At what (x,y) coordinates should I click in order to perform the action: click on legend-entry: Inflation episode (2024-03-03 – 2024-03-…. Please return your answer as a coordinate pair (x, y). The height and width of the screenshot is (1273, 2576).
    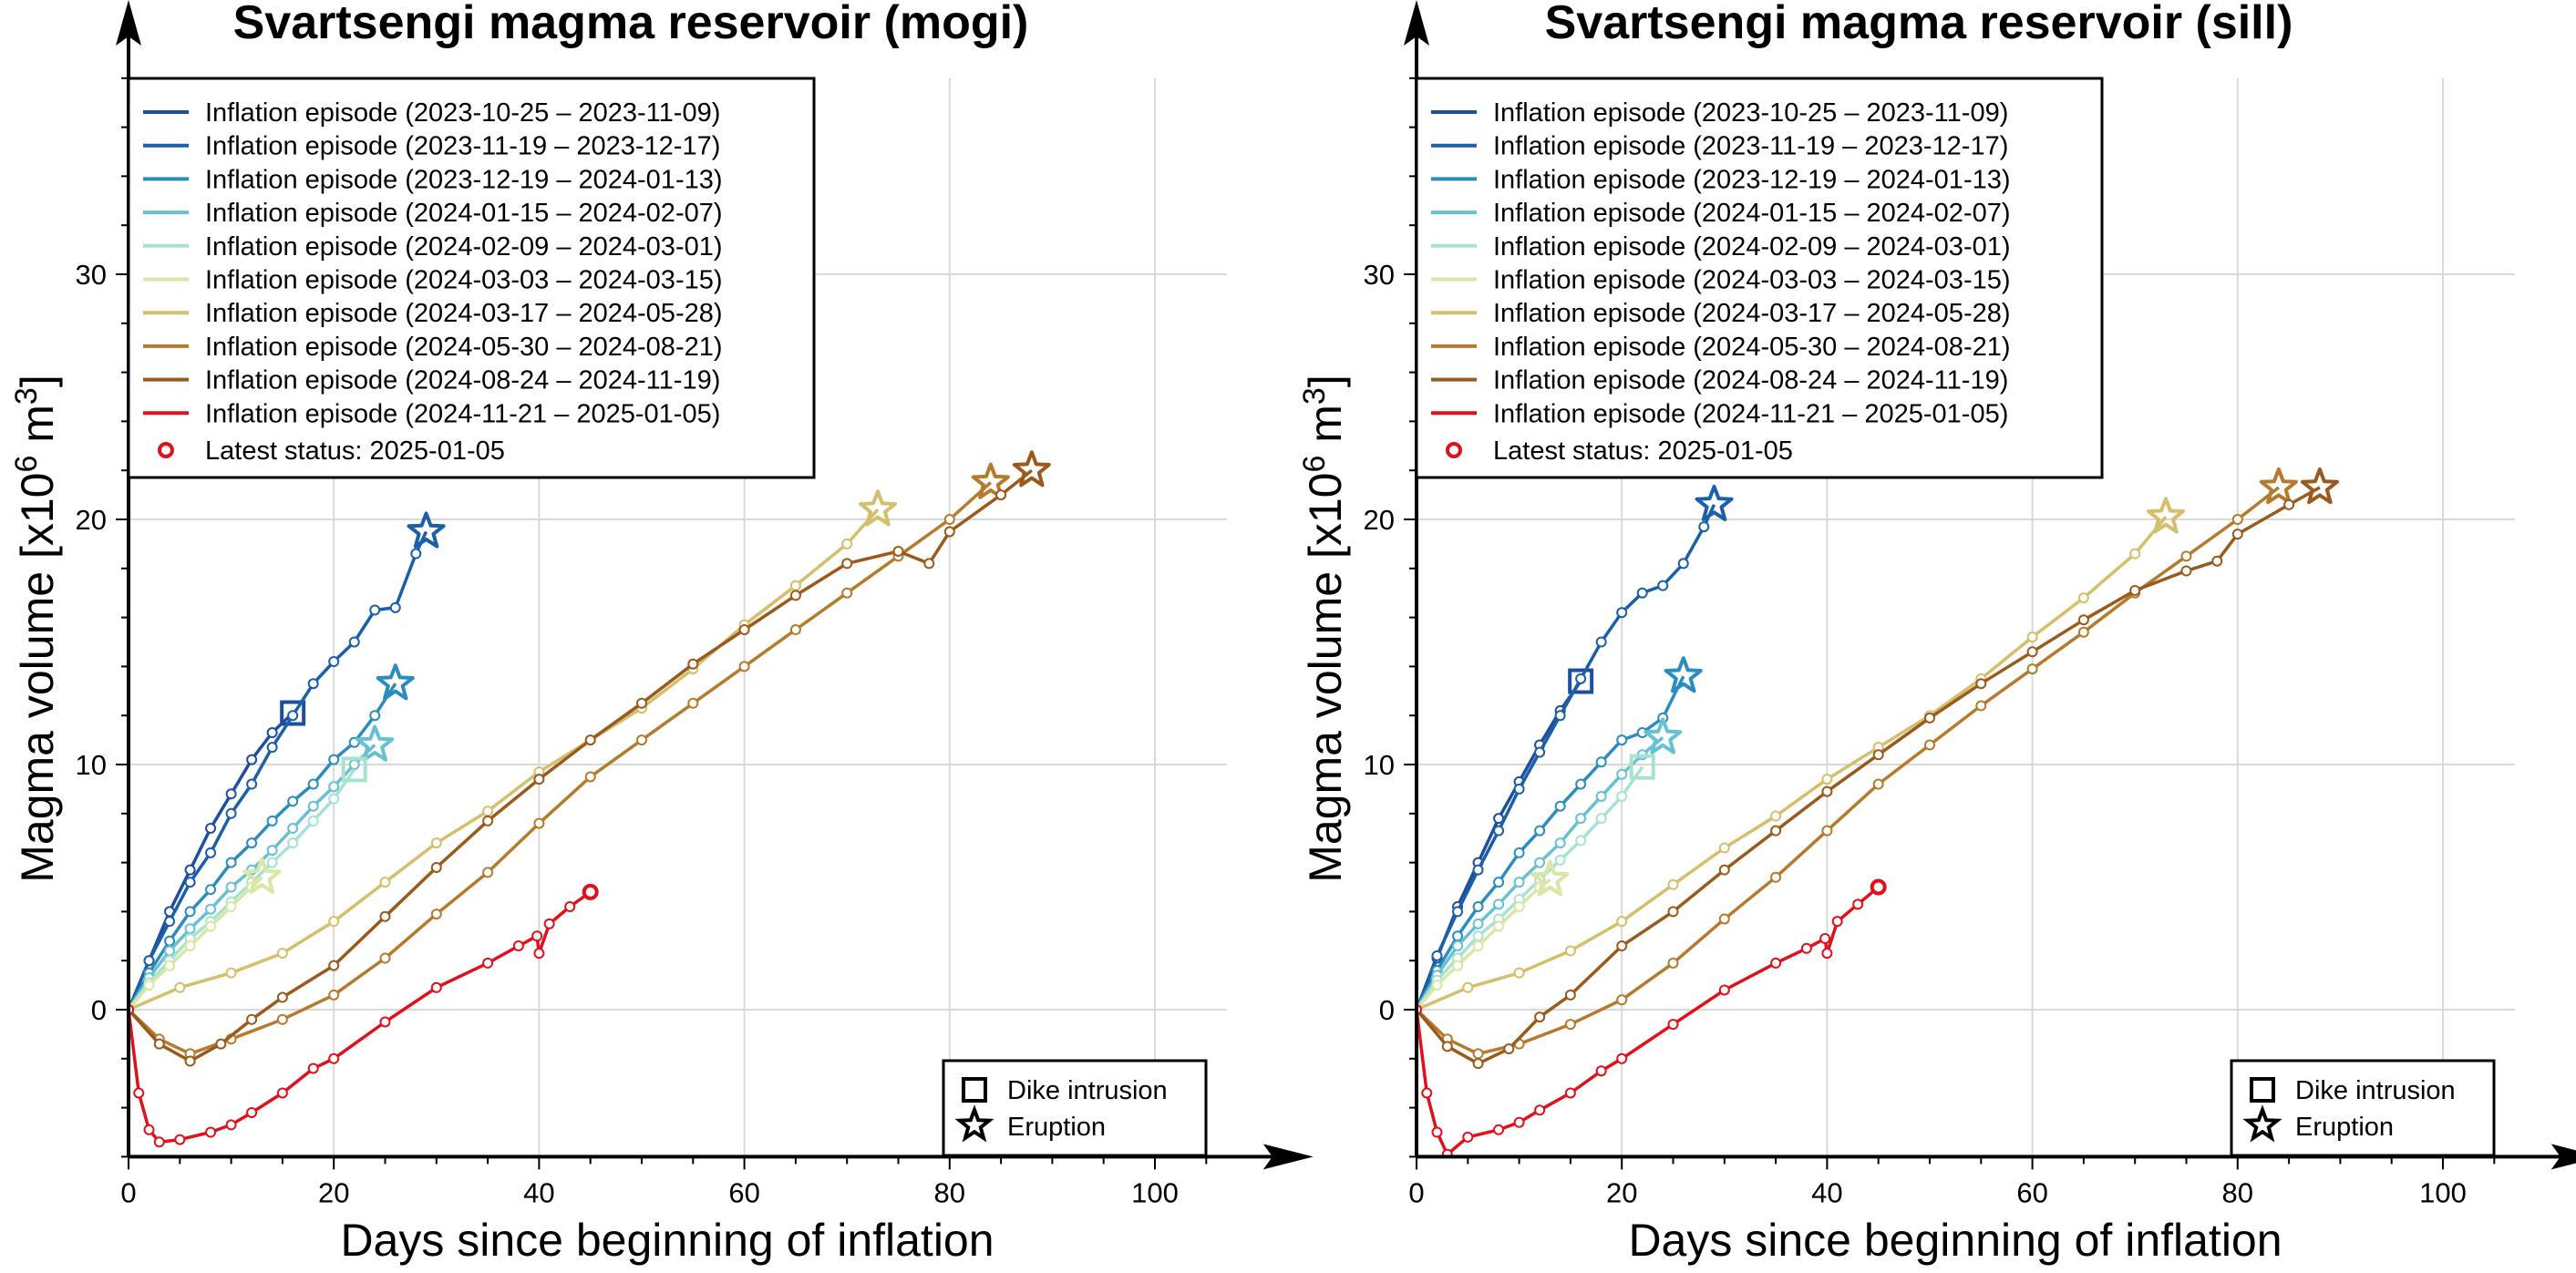
    Looking at the image, I should click on (1721, 280).